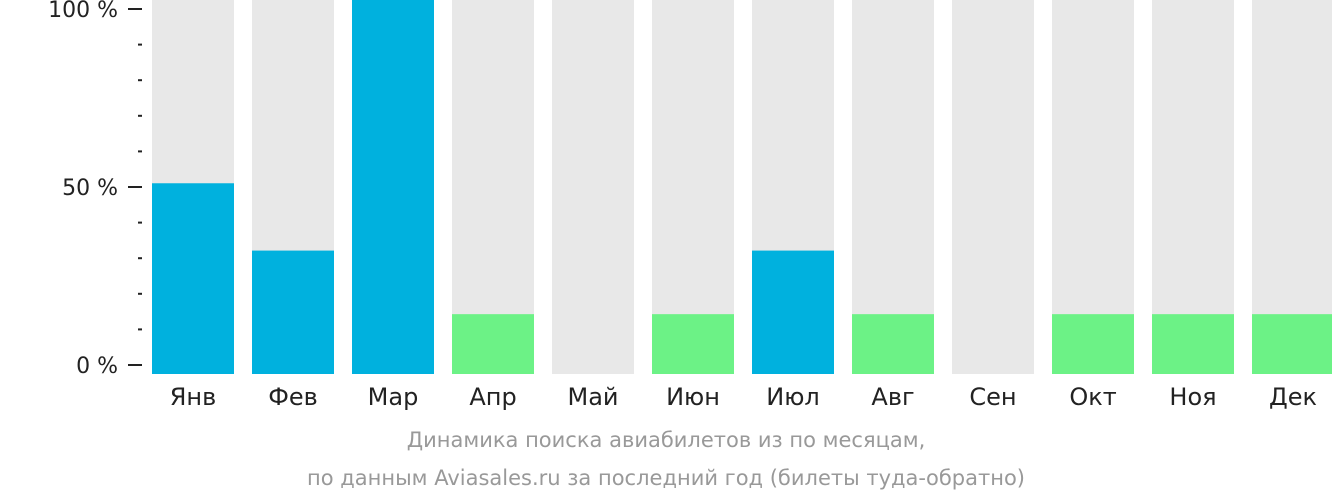 This screenshot has width=1332, height=502. I want to click on x-tick-label: Окт, so click(1092, 397).